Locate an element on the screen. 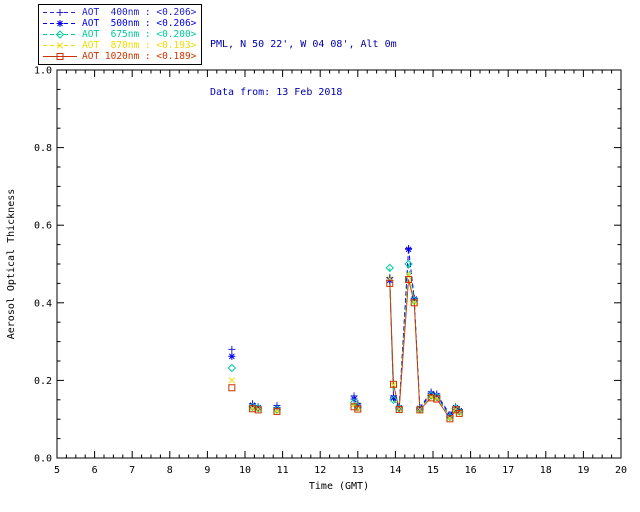  svg-text: 19 is located at coordinates (583, 470).